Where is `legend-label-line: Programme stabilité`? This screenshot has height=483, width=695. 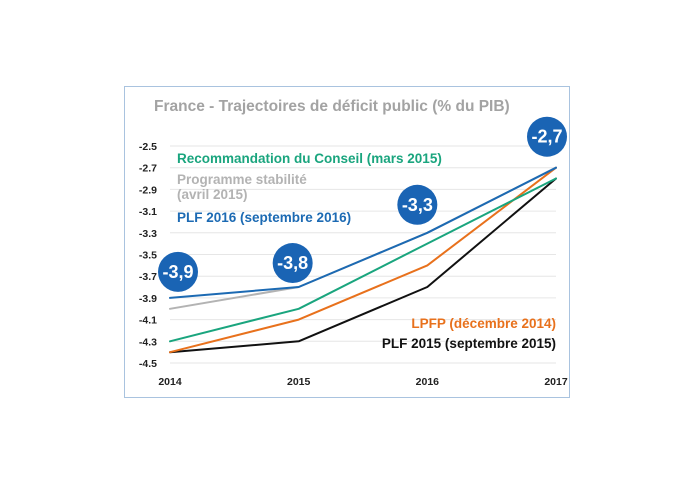
legend-label-line: Programme stabilité is located at coordinates (242, 179).